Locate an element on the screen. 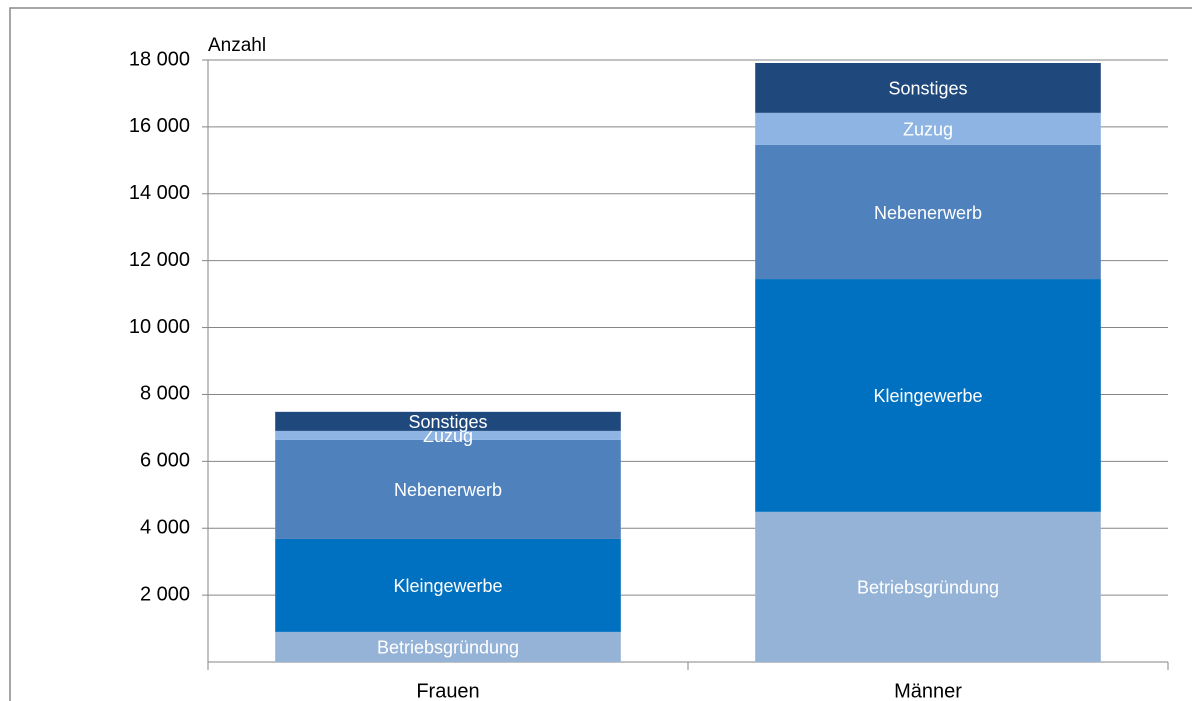 Image resolution: width=1192 pixels, height=701 pixels. y-tick-label: 6 000 is located at coordinates (165, 461).